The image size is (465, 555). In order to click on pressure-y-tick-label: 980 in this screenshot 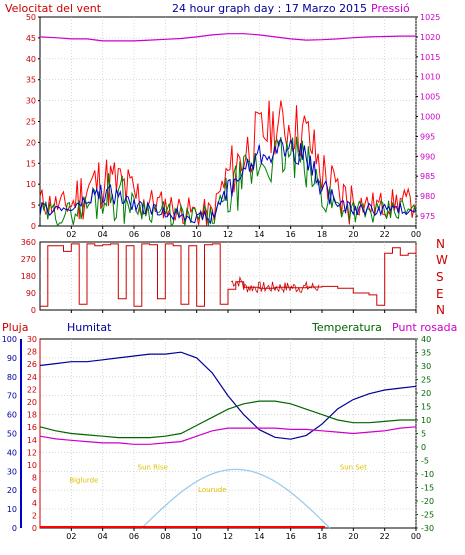, I will do `click(427, 196)`.